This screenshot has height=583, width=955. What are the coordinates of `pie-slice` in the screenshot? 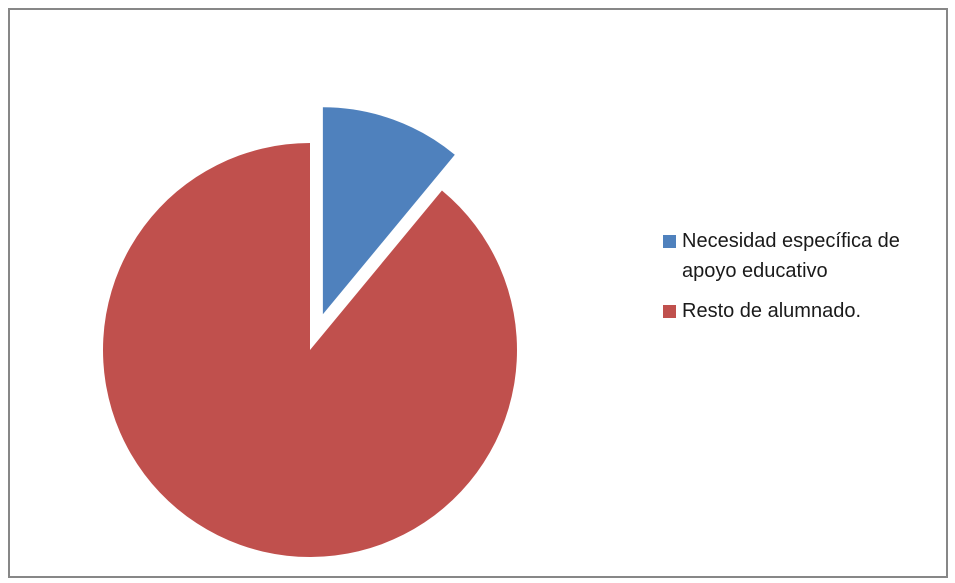 It's located at (388, 211).